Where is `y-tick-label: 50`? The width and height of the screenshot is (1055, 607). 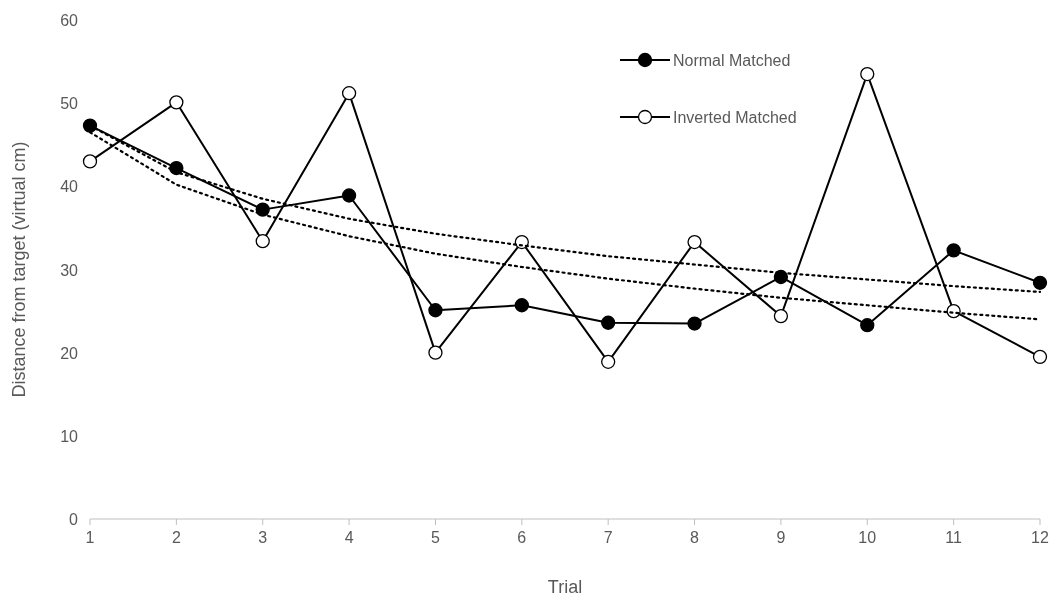 y-tick-label: 50 is located at coordinates (69, 104).